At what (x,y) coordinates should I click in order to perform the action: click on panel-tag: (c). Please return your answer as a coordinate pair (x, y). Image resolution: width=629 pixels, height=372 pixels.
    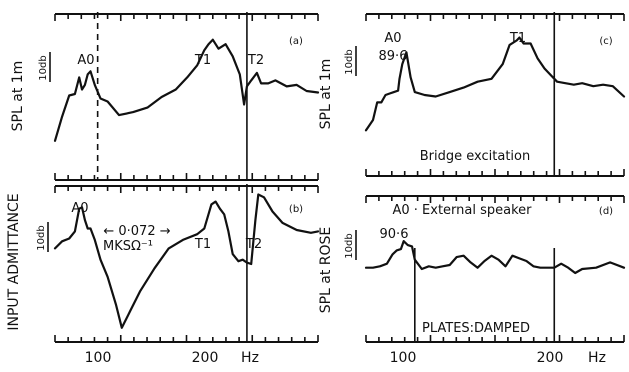
    Looking at the image, I should click on (605, 41).